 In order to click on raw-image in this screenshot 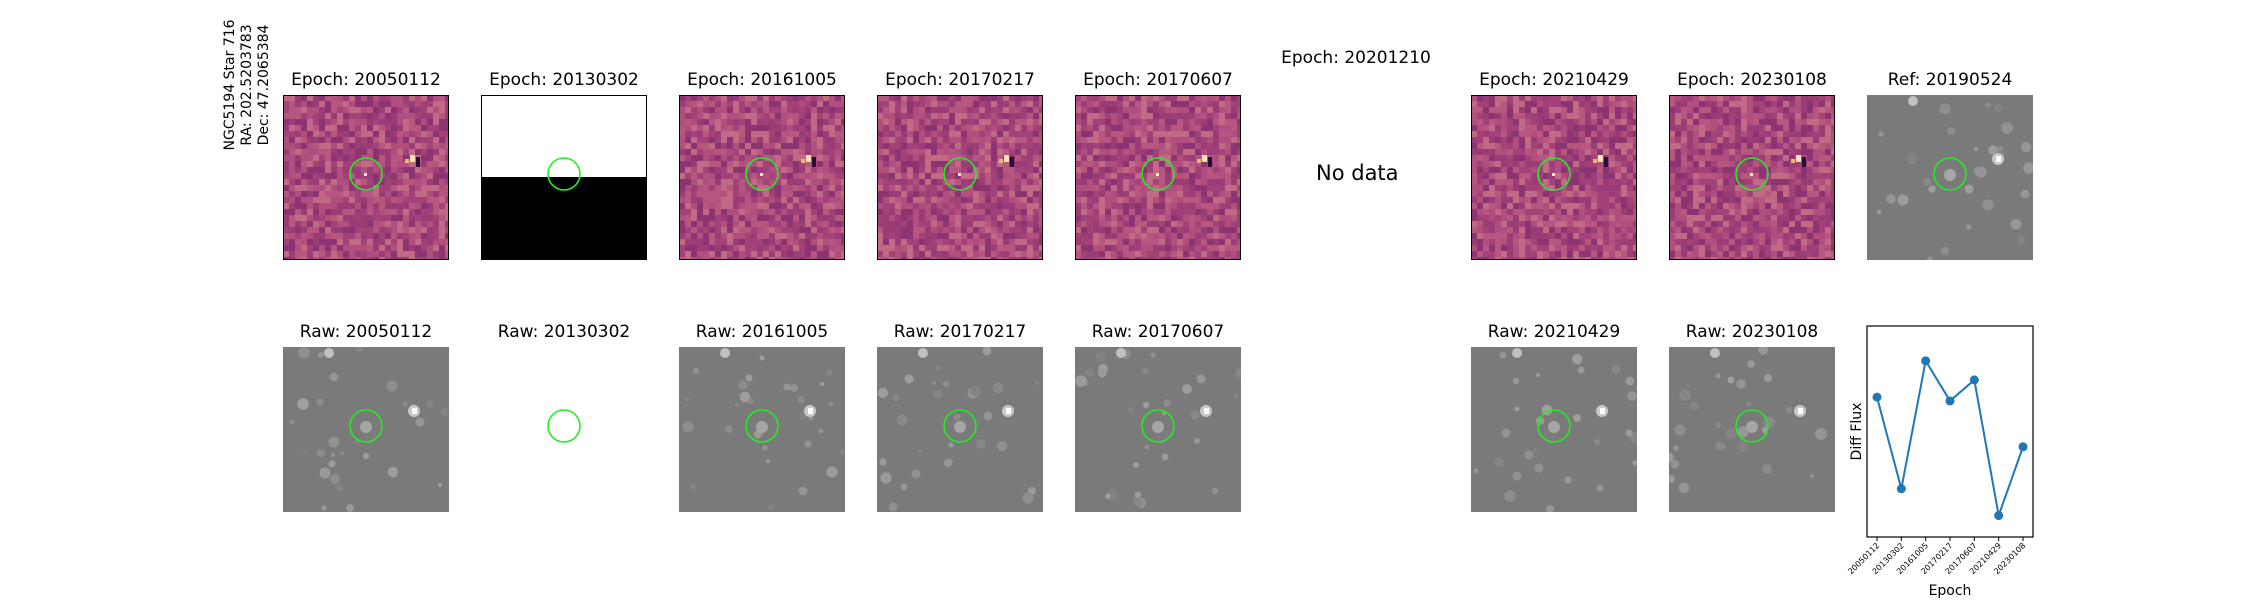, I will do `click(1554, 429)`.